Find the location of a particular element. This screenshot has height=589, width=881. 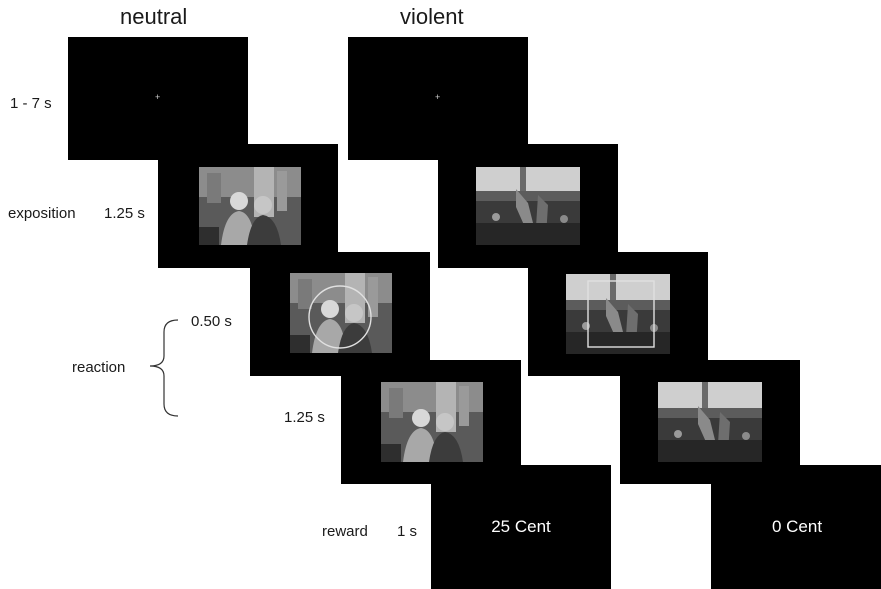

neutral-reward-screen: 25 Cent is located at coordinates (521, 527).